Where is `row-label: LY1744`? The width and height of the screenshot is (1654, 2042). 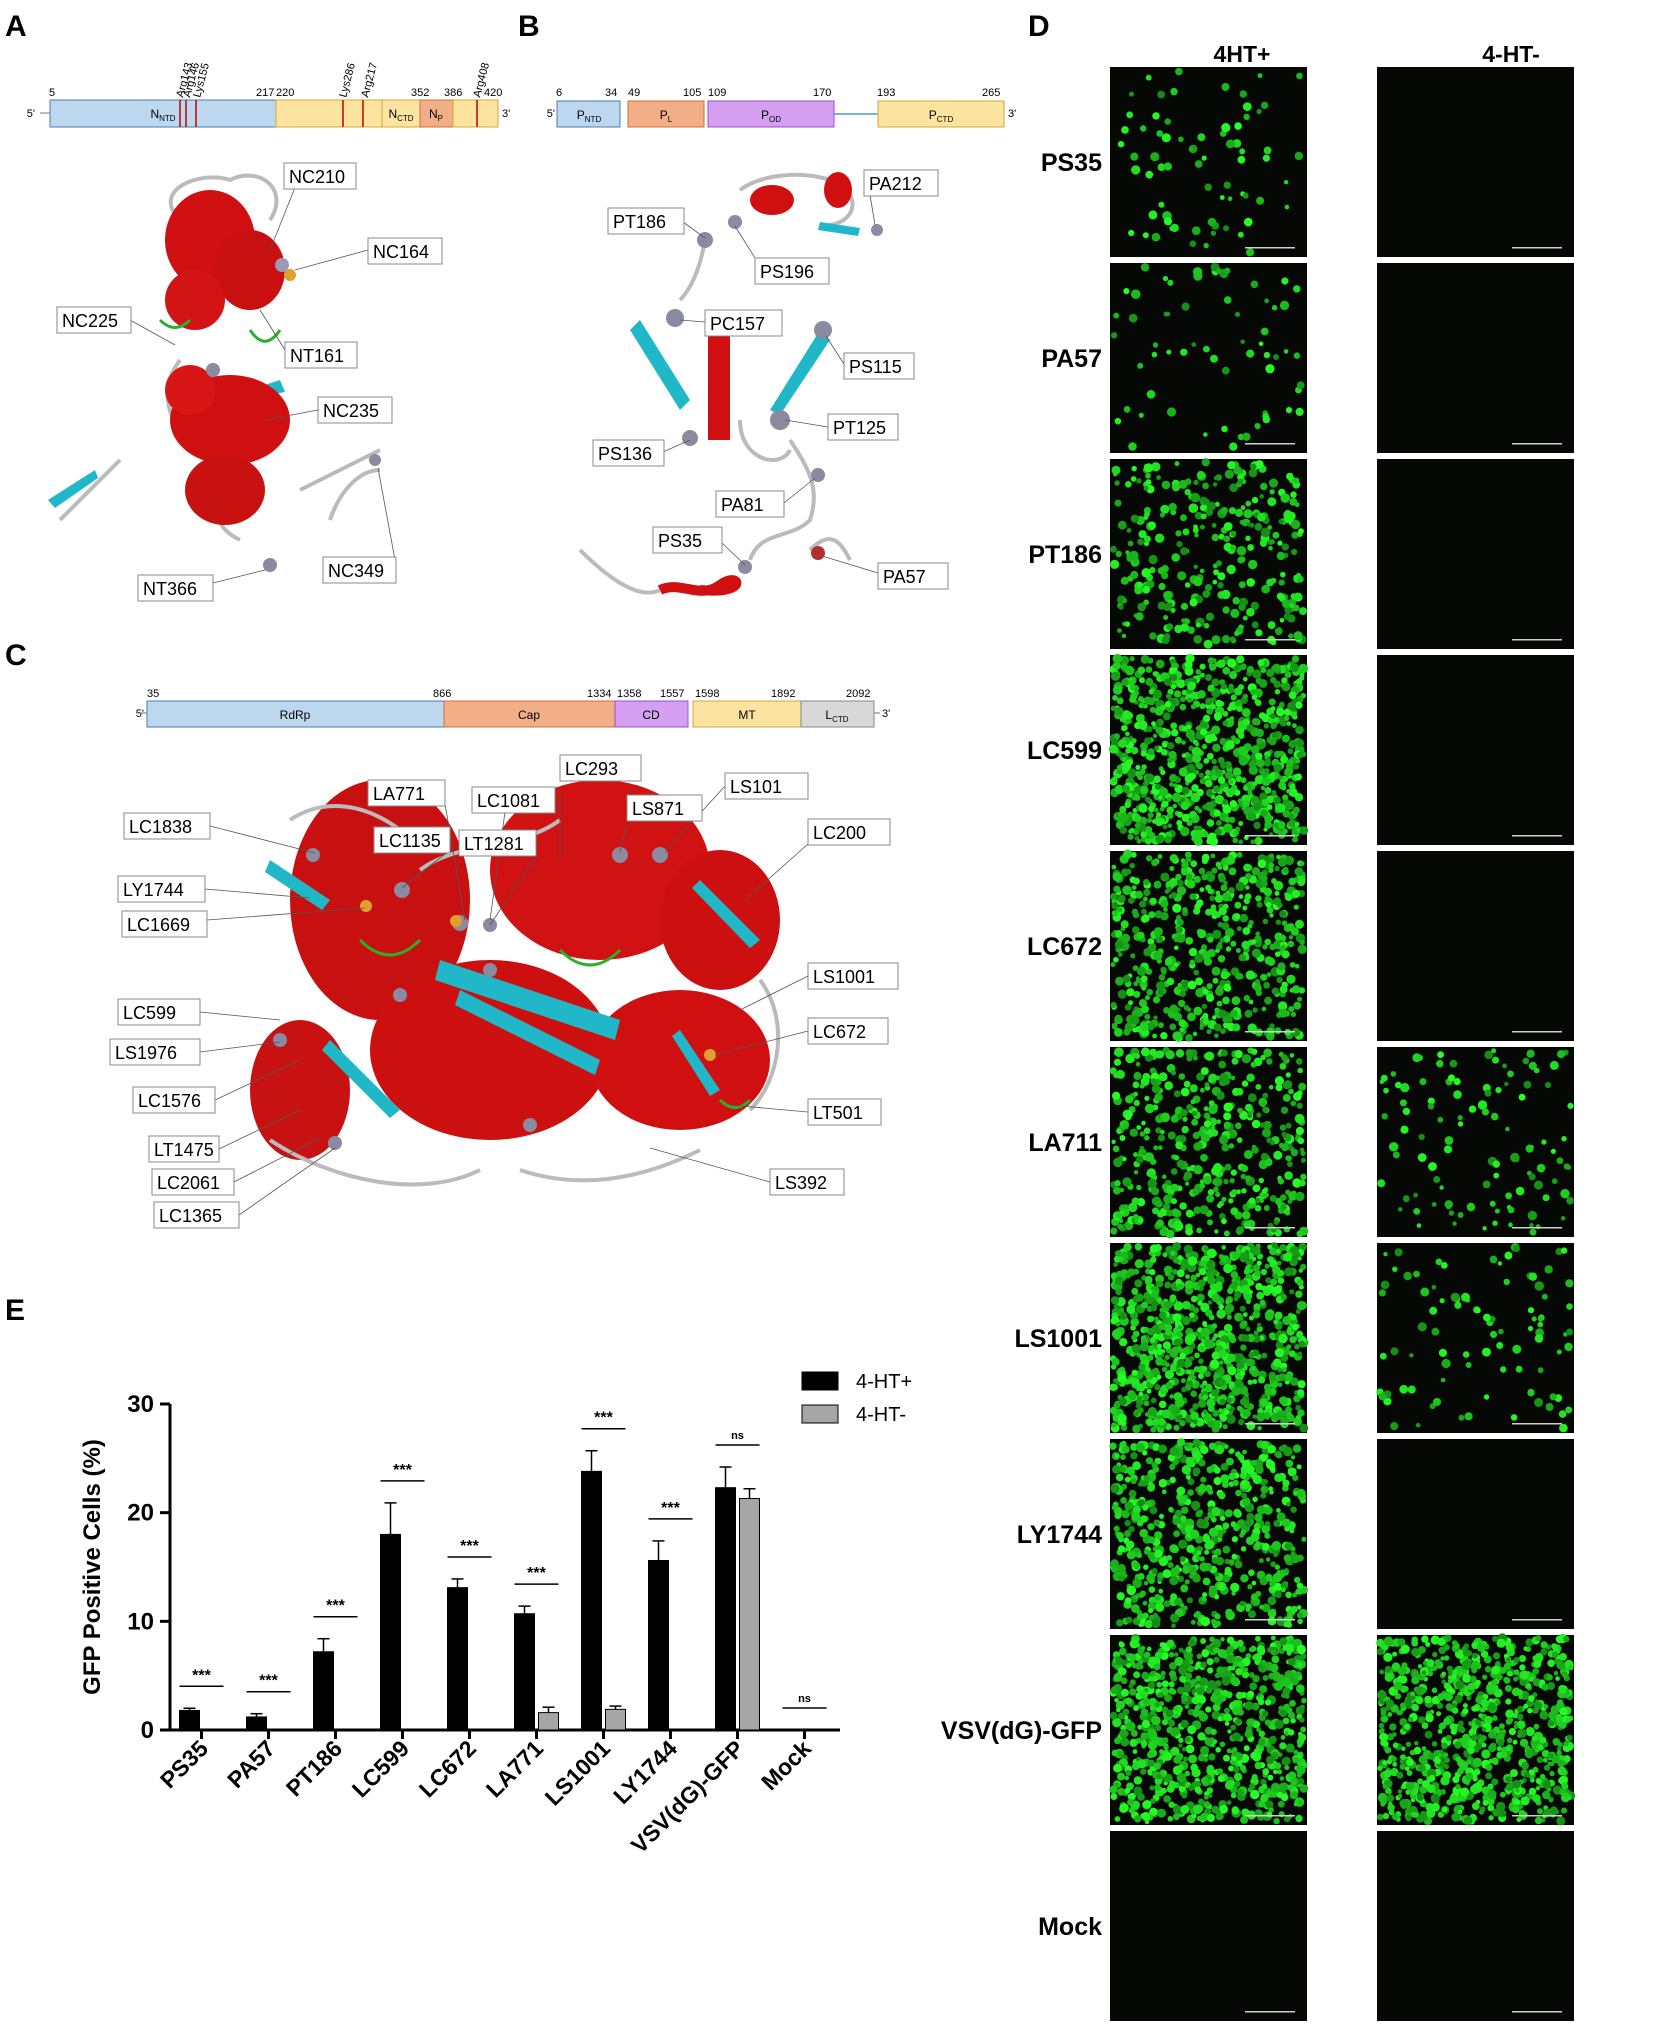
row-label: LY1744 is located at coordinates (1059, 1535).